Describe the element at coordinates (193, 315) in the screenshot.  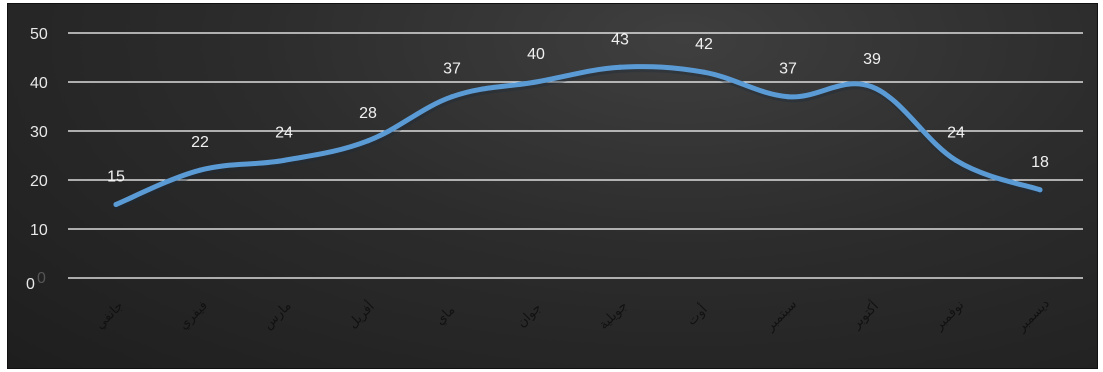
I see `x-category-label: فيفري` at that location.